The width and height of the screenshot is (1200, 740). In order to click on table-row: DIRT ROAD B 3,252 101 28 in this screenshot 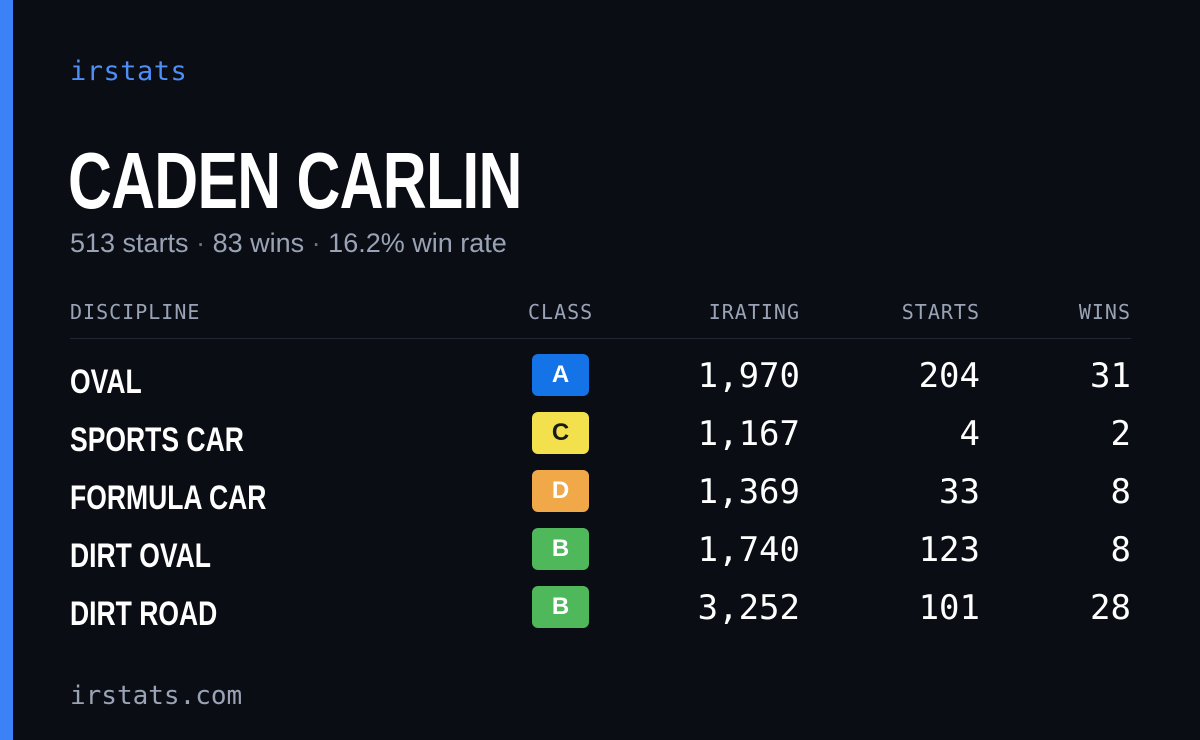, I will do `click(600, 615)`.